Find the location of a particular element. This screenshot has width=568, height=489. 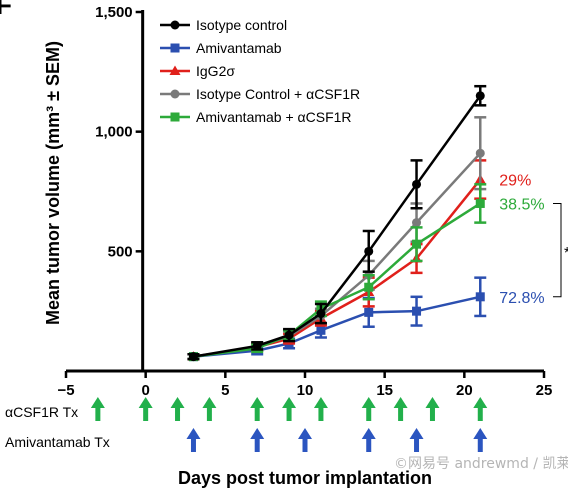

dosing-row-label: Amivantamab Tx is located at coordinates (57, 442).